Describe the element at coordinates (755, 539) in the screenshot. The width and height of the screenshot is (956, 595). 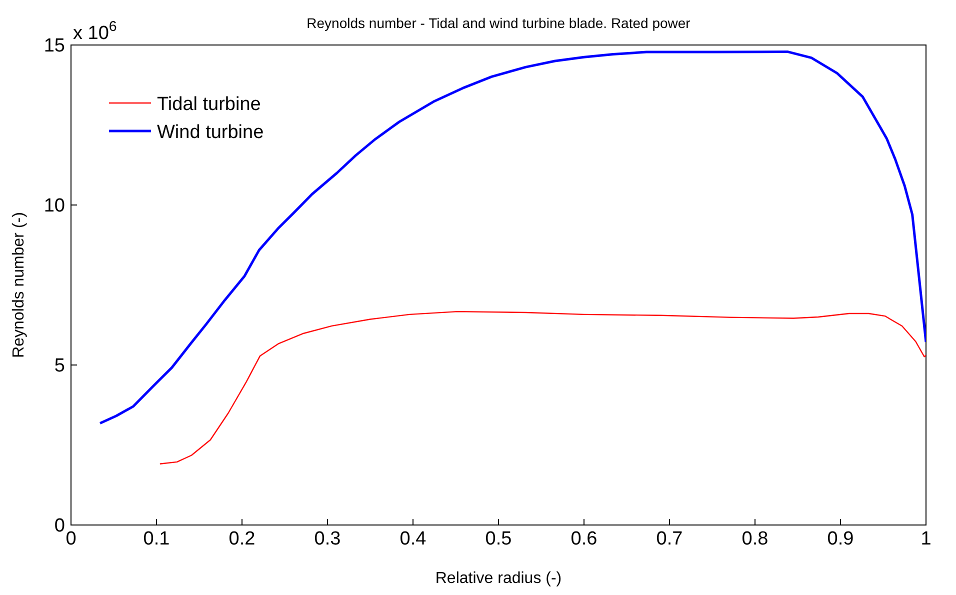
I see `x-tick-label: 0.8` at that location.